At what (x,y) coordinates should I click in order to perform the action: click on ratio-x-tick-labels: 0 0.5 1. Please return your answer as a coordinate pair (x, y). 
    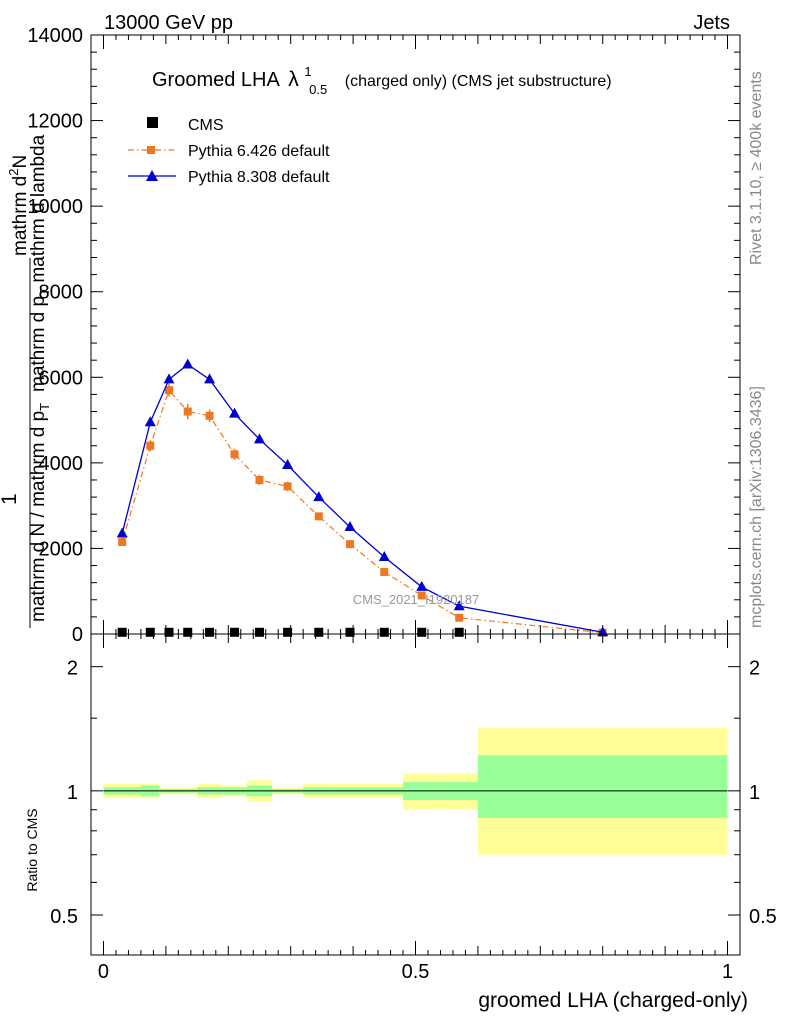
    Looking at the image, I should click on (415, 972).